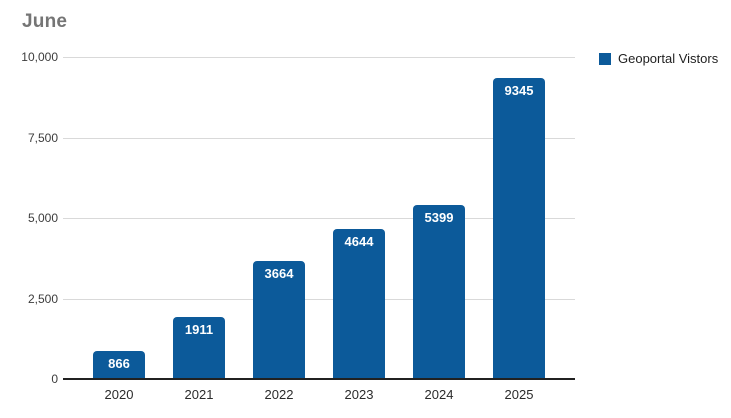  What do you see at coordinates (439, 218) in the screenshot?
I see `bar-value-label: 5399` at bounding box center [439, 218].